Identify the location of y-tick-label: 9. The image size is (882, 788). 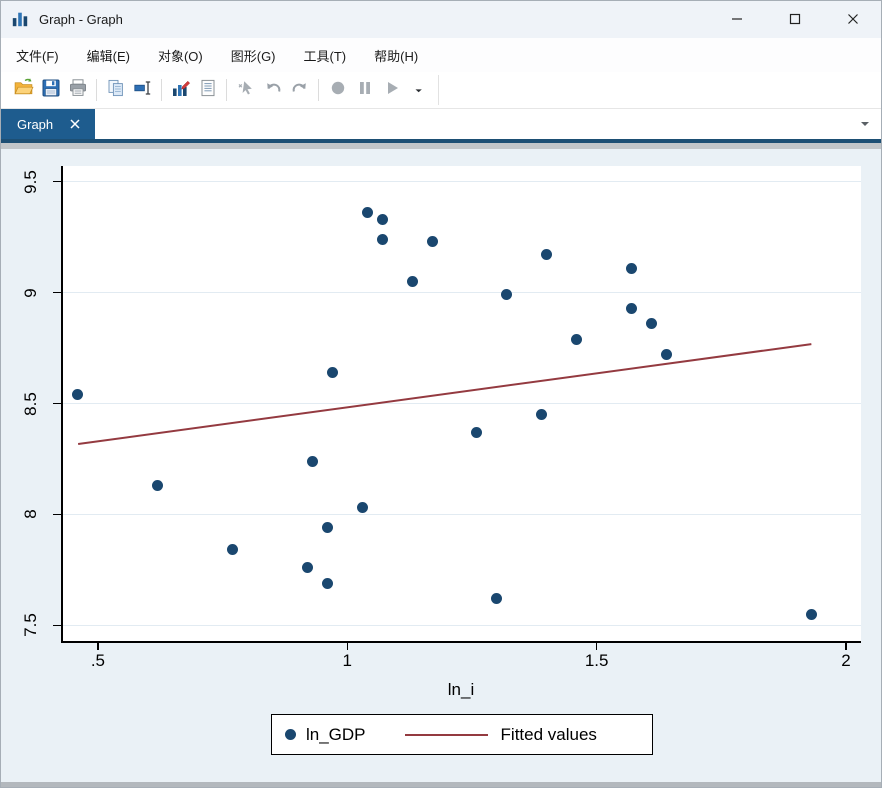
(30, 292).